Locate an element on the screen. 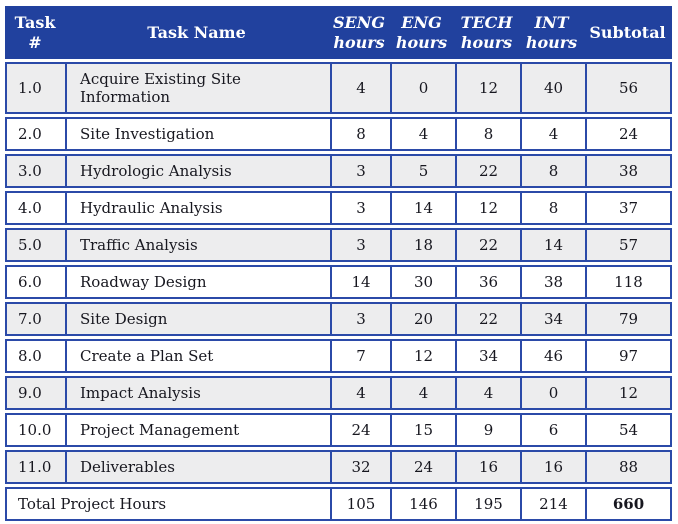 The height and width of the screenshot is (524, 678). int-hours-cell: 34 is located at coordinates (552, 319).